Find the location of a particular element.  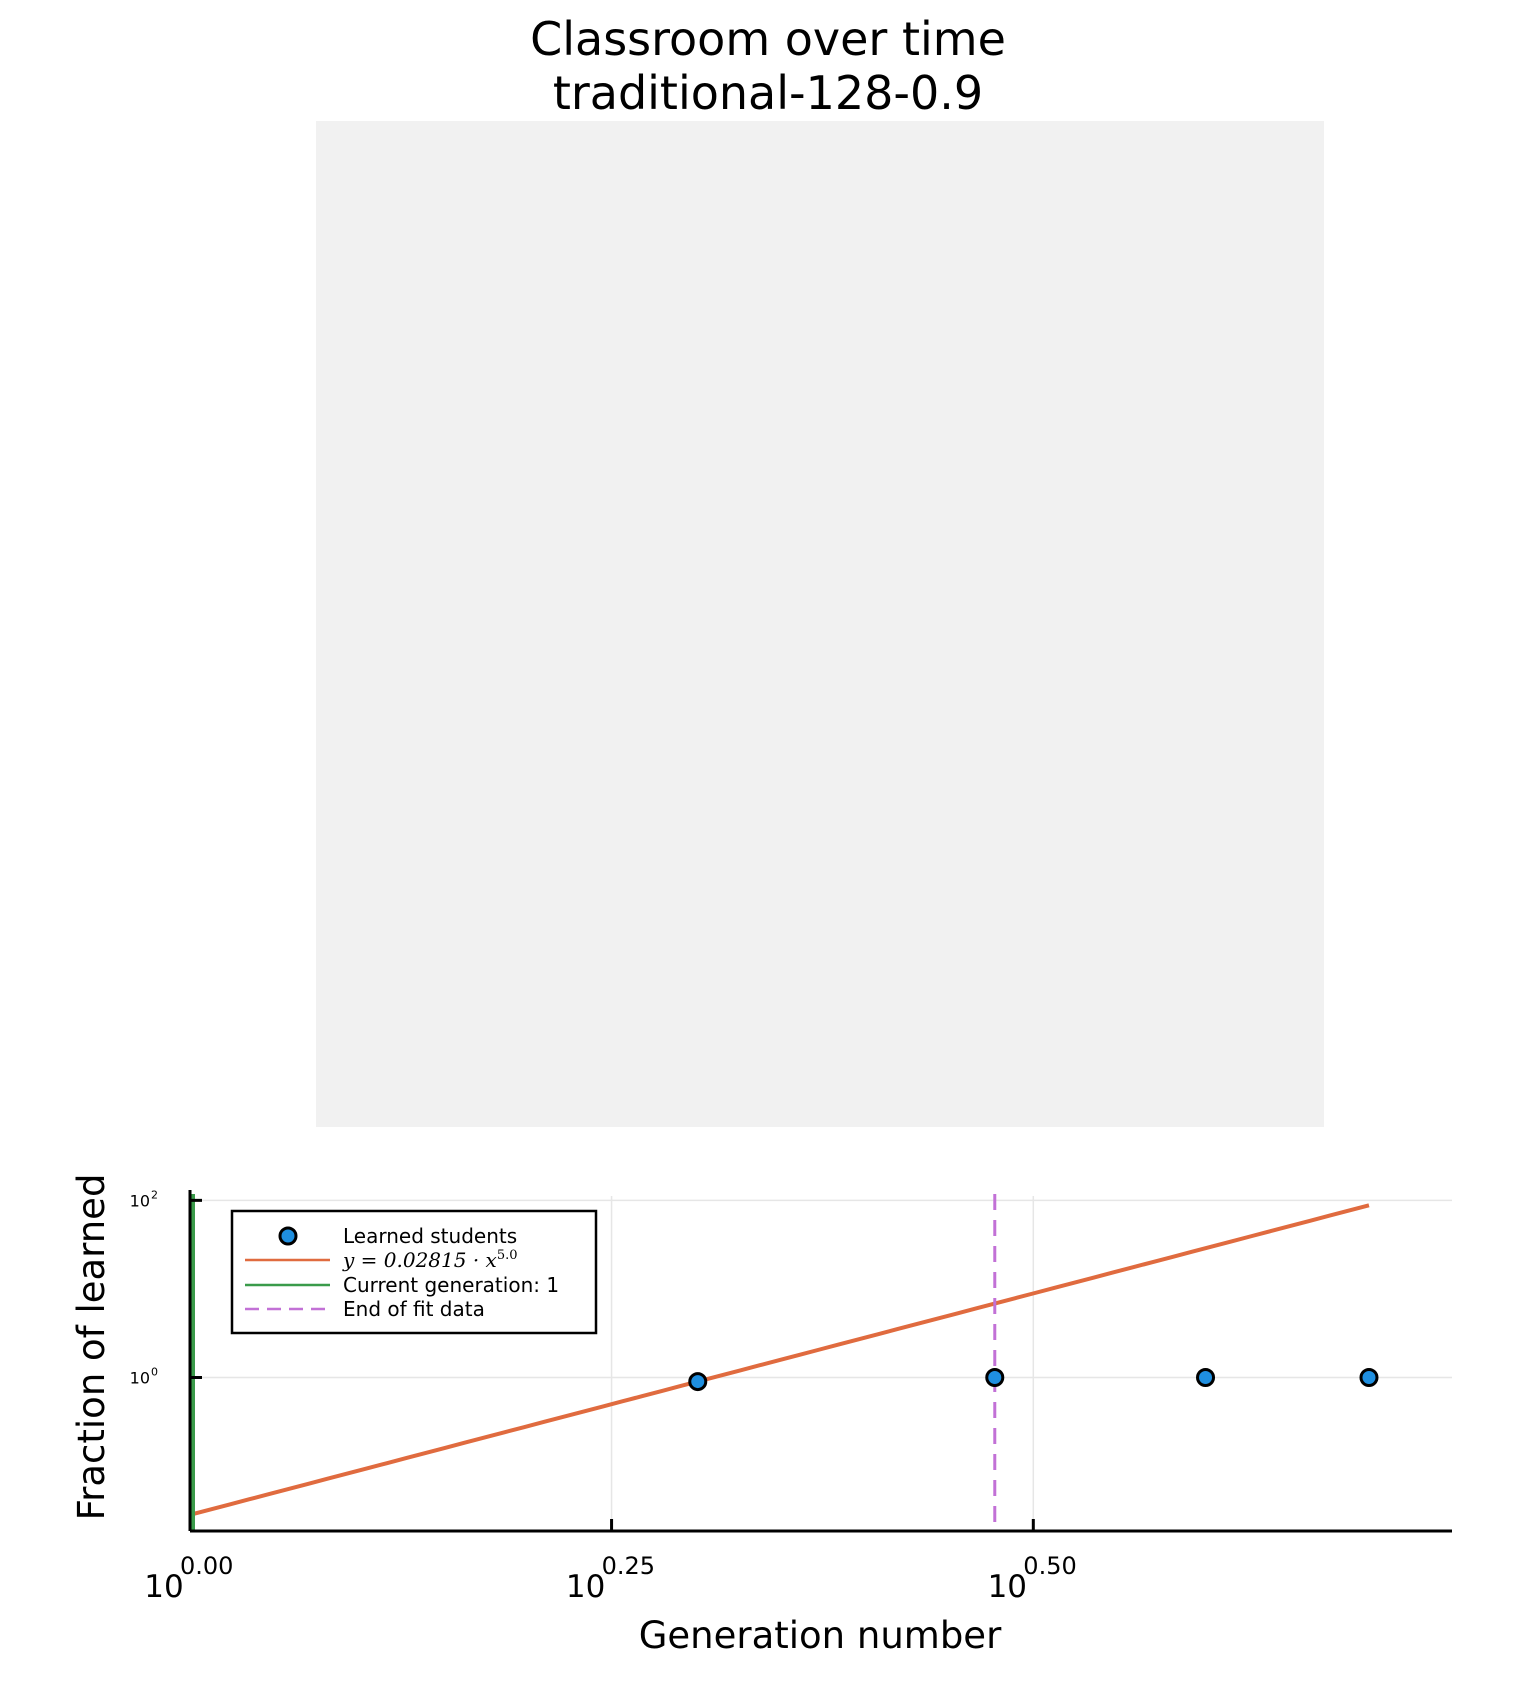

x-tick-exponent: 0.00 is located at coordinates (206, 1566).